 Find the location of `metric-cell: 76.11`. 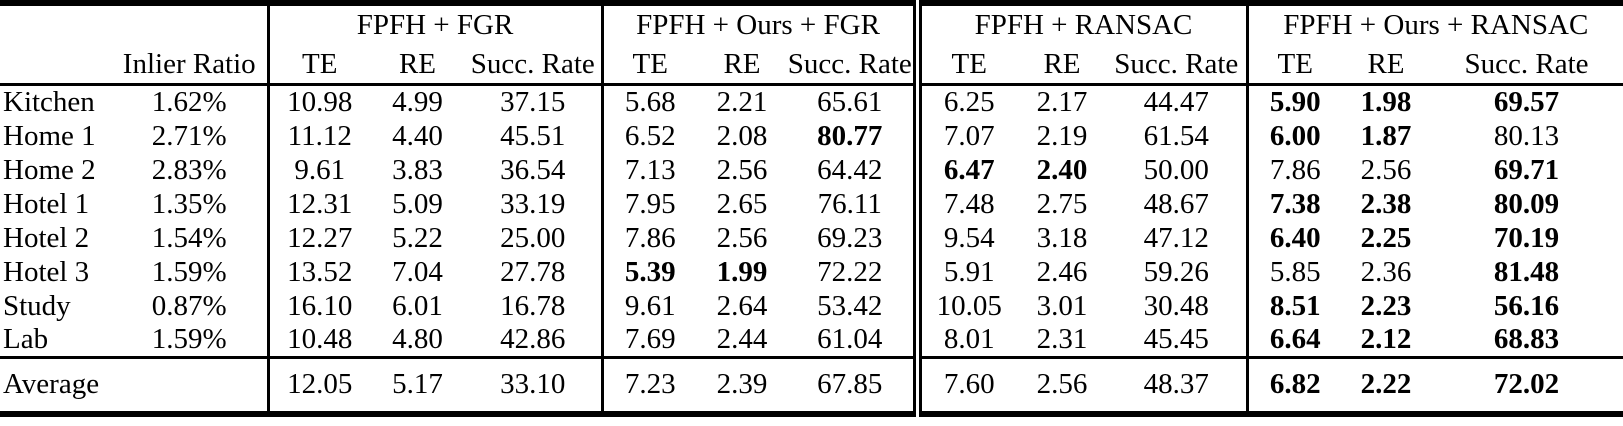

metric-cell: 76.11 is located at coordinates (849, 203).